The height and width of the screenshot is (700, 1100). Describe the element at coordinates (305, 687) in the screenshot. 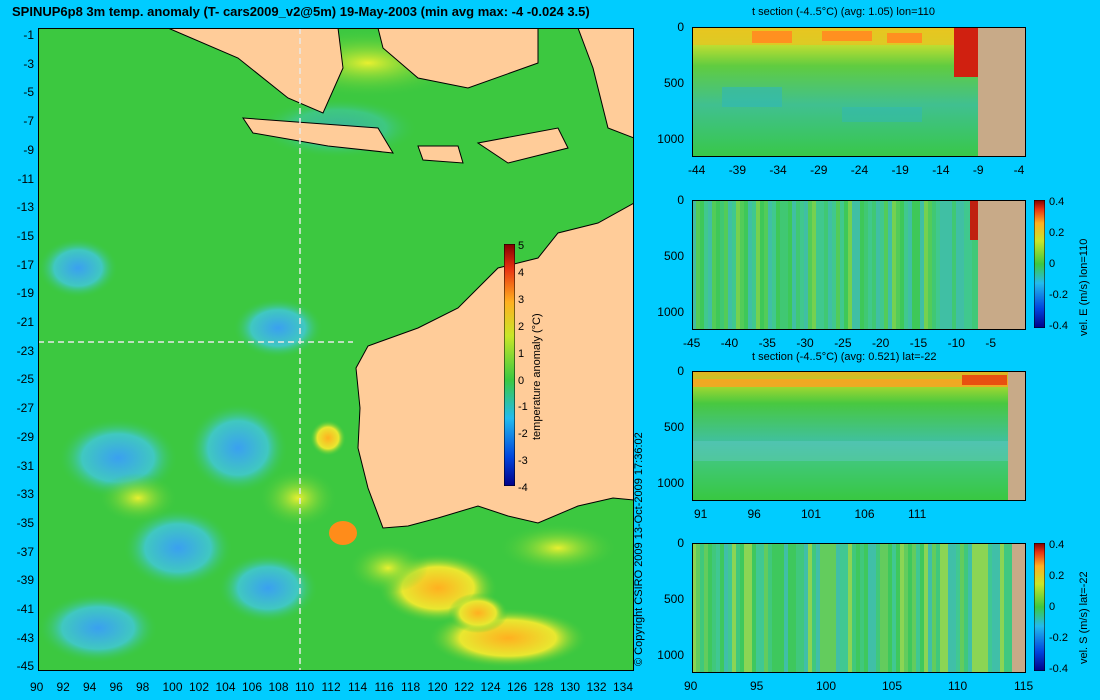

I see `map-x-tick: 110` at that location.